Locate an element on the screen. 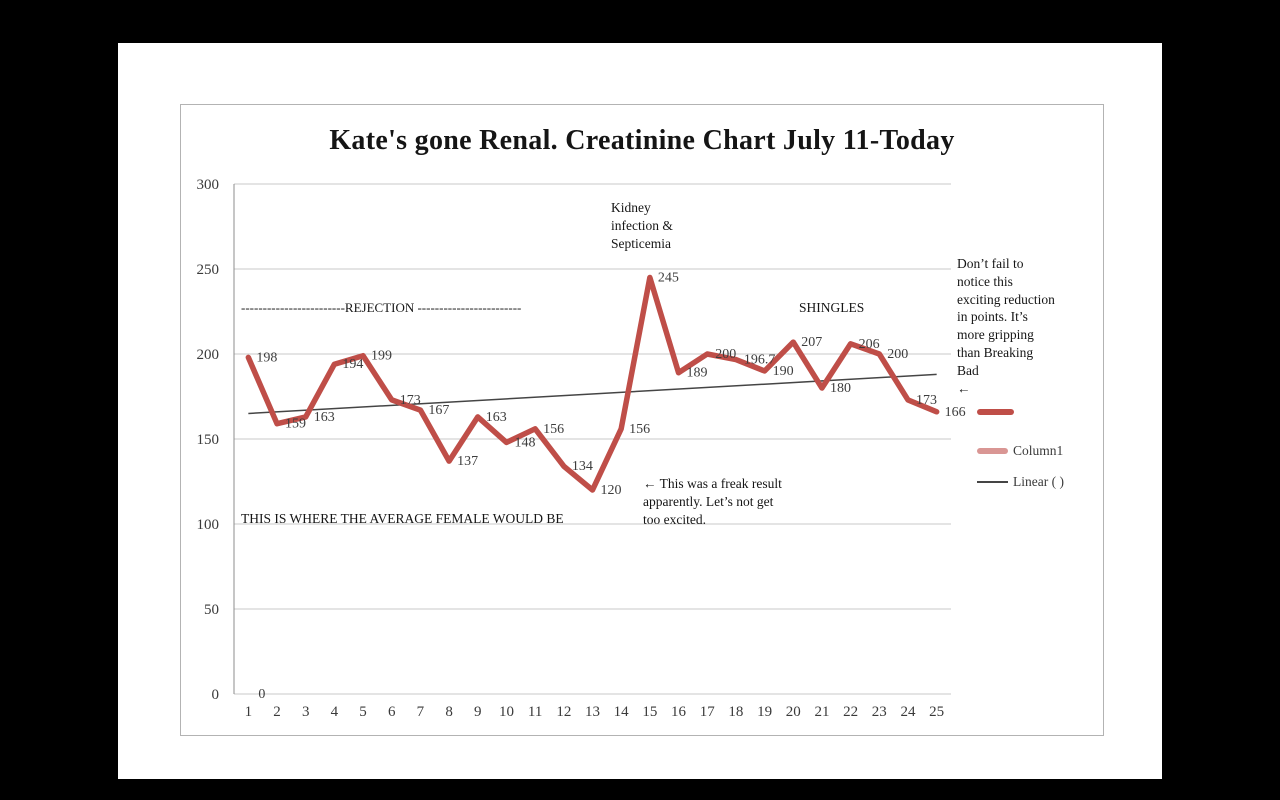 Image resolution: width=1280 pixels, height=800 pixels. svg-text: 250 is located at coordinates (208, 270).